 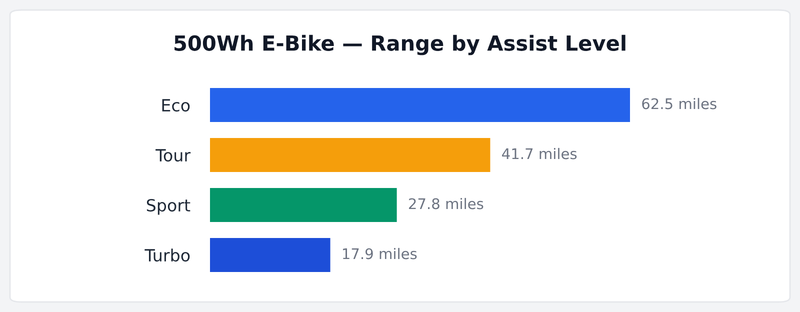 I want to click on data-label: 17.9 miles, so click(x=380, y=254).